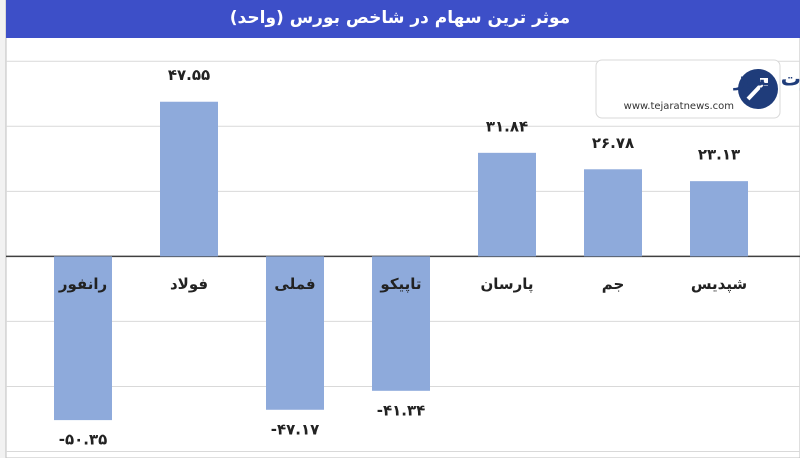 This screenshot has width=800, height=458. I want to click on value-label: ۲۳.۱۳, so click(719, 155).